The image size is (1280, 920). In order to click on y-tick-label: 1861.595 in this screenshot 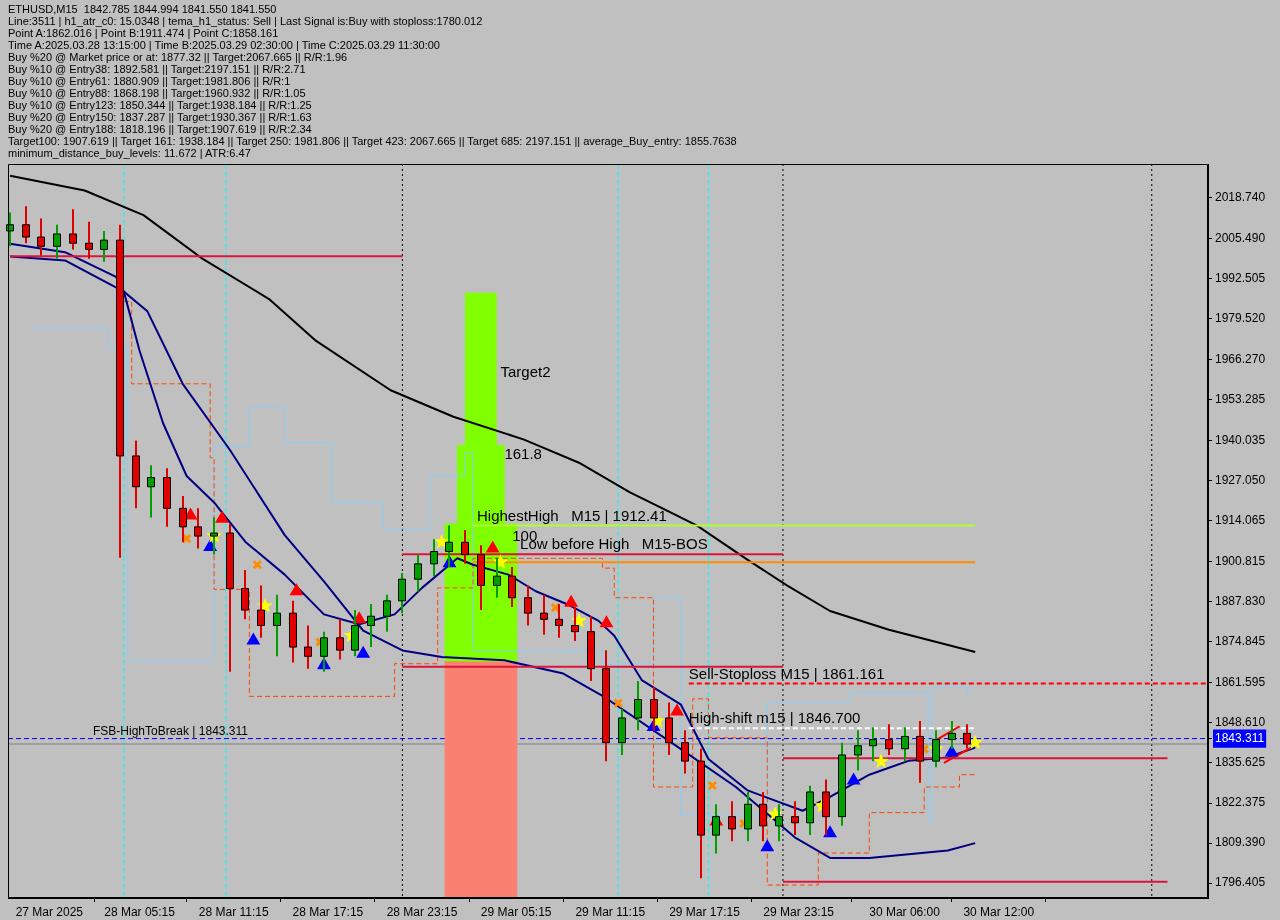, I will do `click(1240, 681)`.